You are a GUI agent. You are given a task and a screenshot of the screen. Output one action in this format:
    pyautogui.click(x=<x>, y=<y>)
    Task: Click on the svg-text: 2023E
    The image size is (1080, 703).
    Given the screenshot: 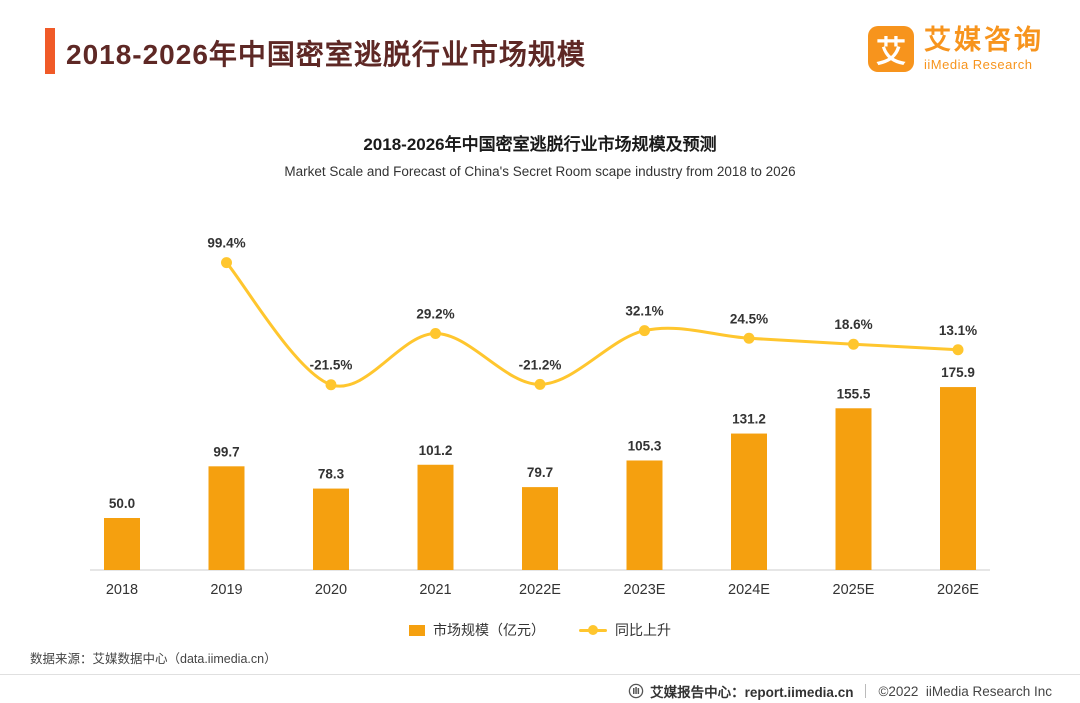 What is the action you would take?
    pyautogui.click(x=645, y=590)
    